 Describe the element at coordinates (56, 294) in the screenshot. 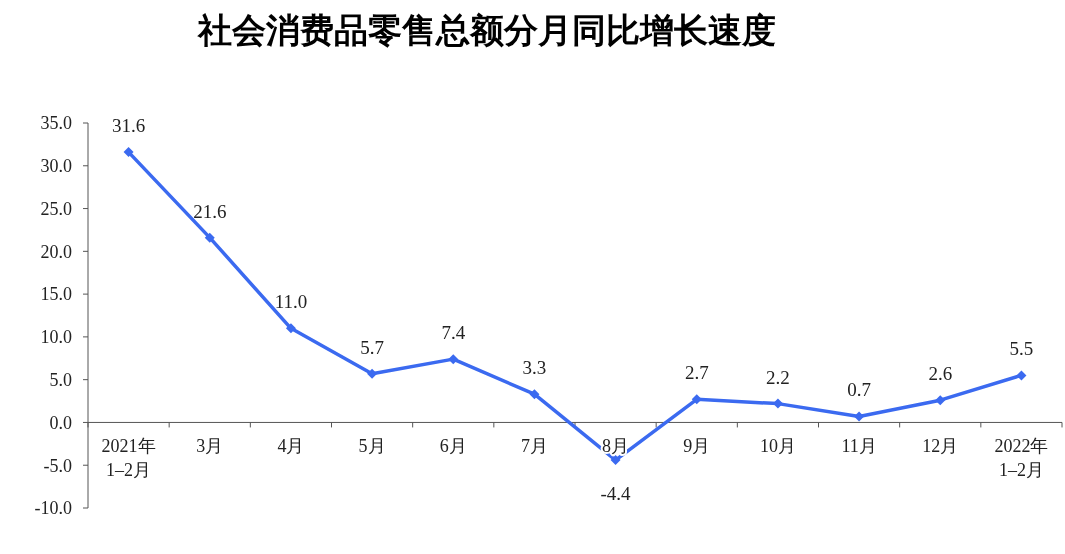

I see `y-tick-label: 15.0` at that location.